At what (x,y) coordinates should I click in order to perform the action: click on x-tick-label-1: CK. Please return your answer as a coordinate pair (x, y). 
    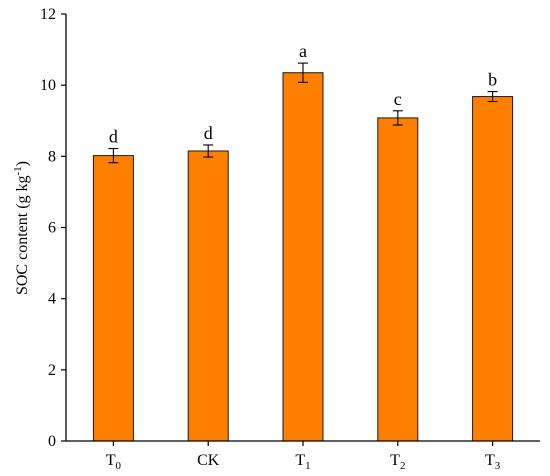
    Looking at the image, I should click on (208, 460).